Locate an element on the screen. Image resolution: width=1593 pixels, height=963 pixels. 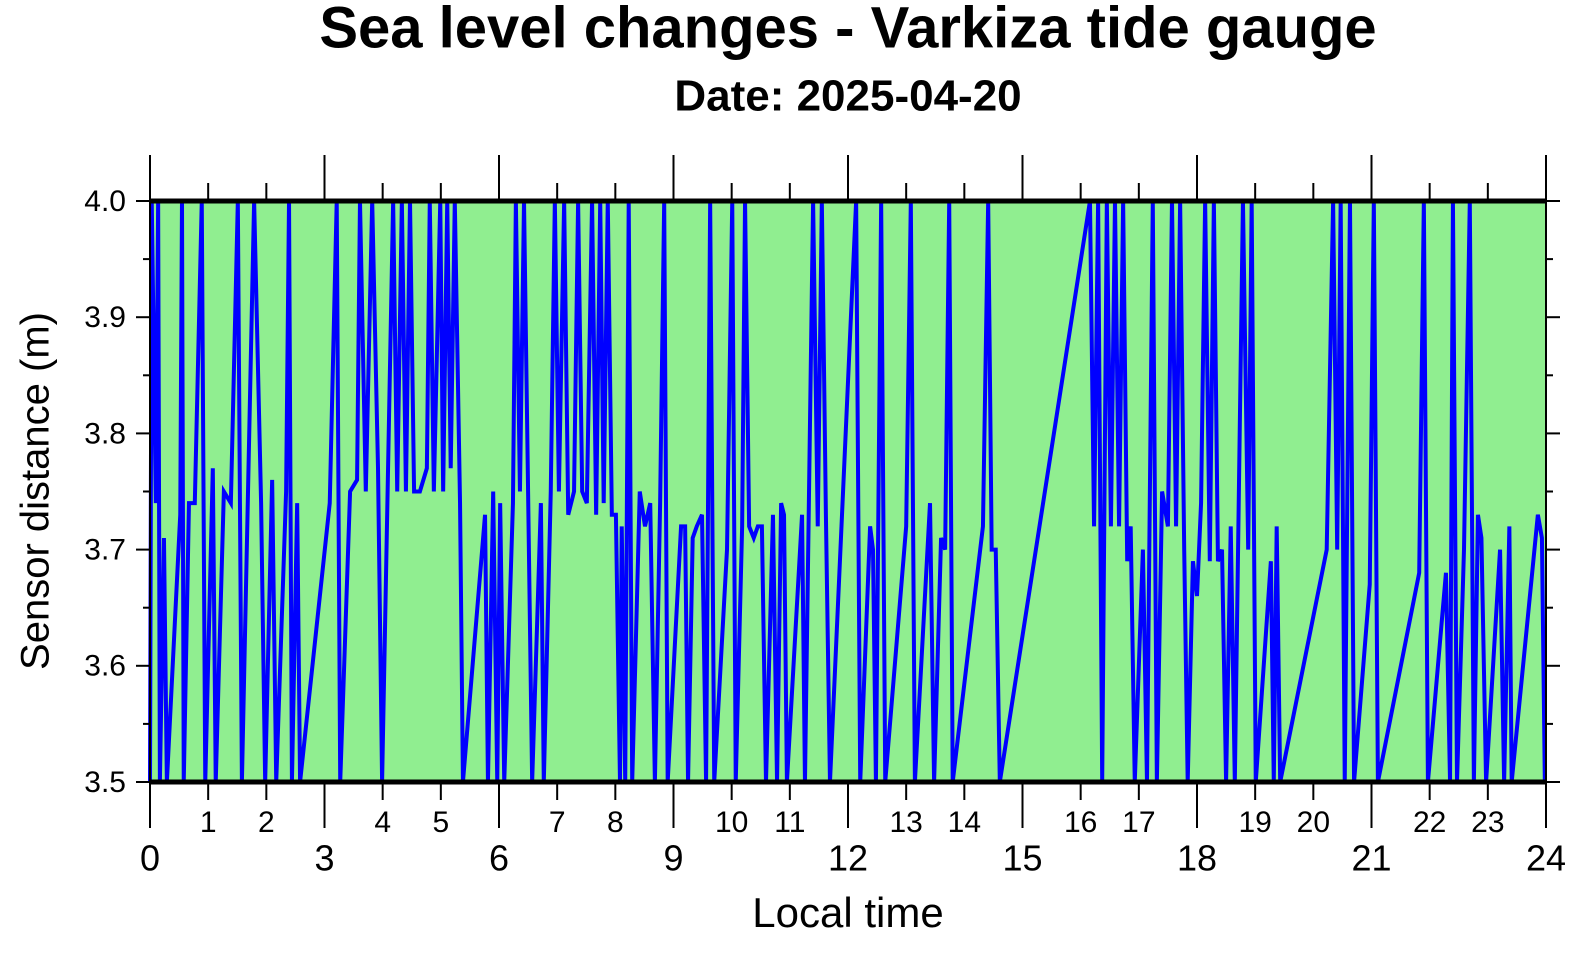
x-minor-tick-label: 11 is located at coordinates (789, 822).